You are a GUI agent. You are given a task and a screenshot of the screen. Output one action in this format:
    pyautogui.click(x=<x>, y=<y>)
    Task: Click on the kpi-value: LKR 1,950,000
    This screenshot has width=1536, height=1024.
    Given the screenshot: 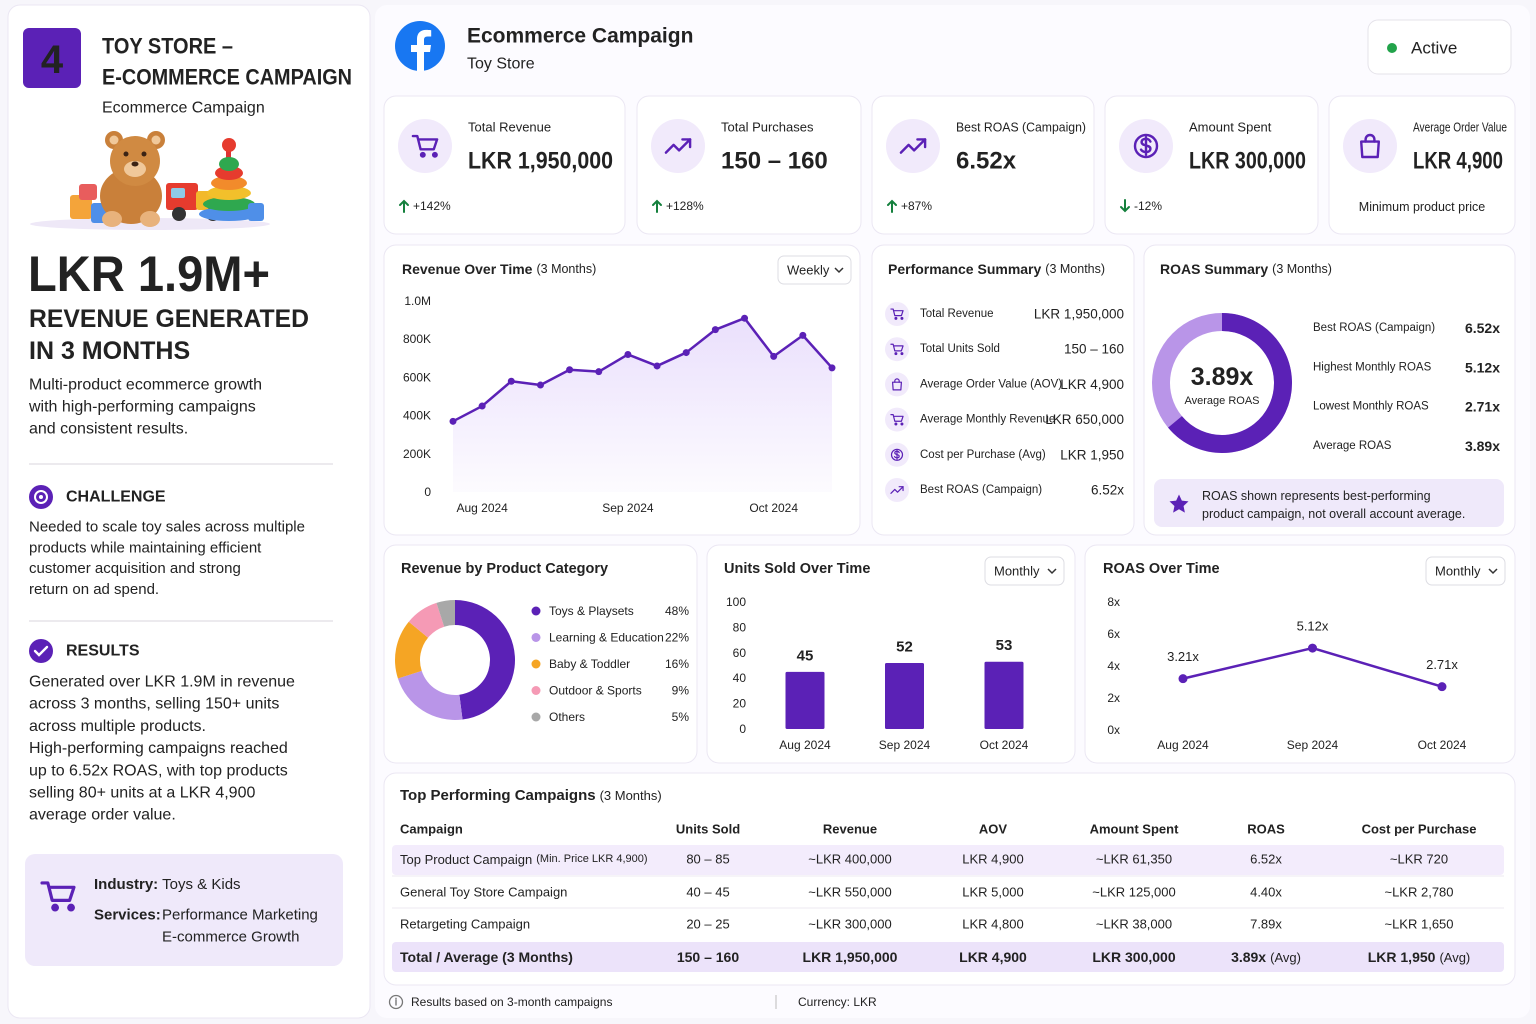 What is the action you would take?
    pyautogui.click(x=540, y=161)
    